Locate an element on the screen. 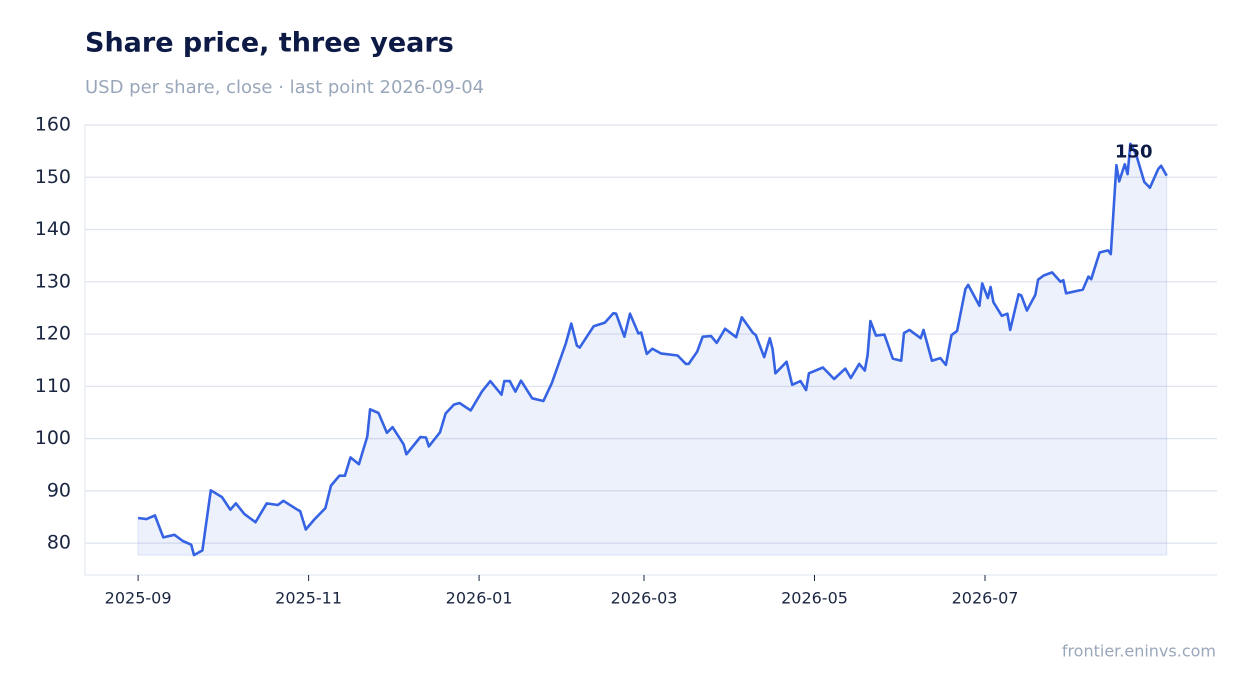 This screenshot has height=693, width=1247. footer: frontier.eninvs.com is located at coordinates (1139, 651).